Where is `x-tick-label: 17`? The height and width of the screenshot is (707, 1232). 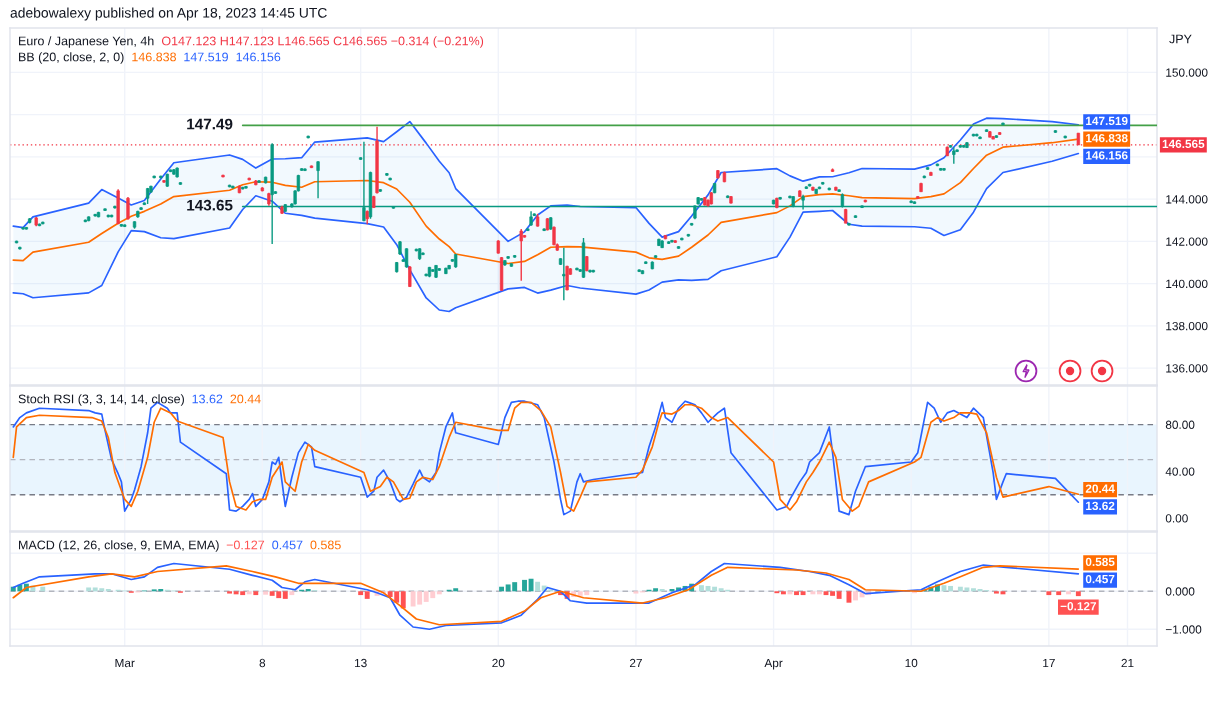 x-tick-label: 17 is located at coordinates (1049, 663).